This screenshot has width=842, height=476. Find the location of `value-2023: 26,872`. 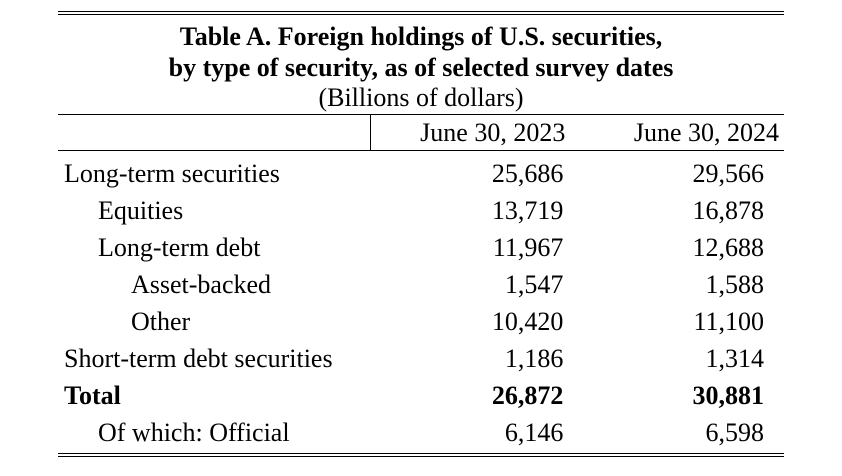

value-2023: 26,872 is located at coordinates (527, 395).